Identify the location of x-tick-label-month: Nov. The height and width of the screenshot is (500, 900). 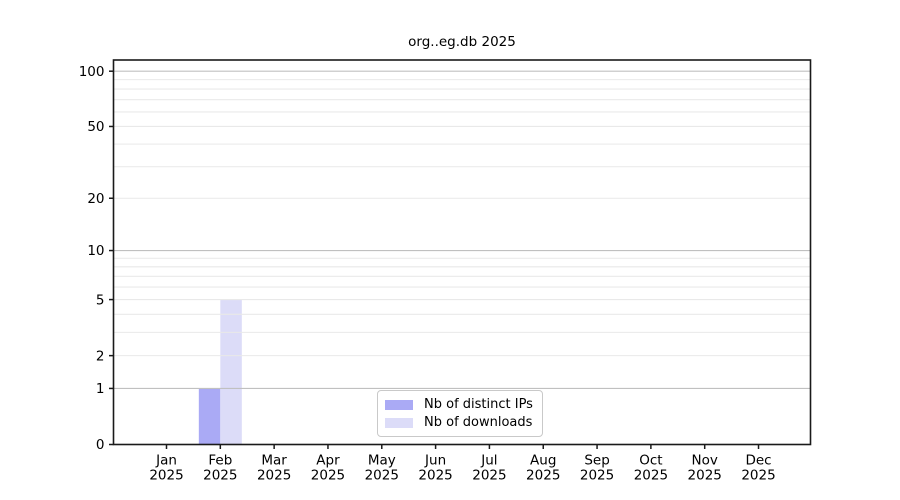
(705, 461).